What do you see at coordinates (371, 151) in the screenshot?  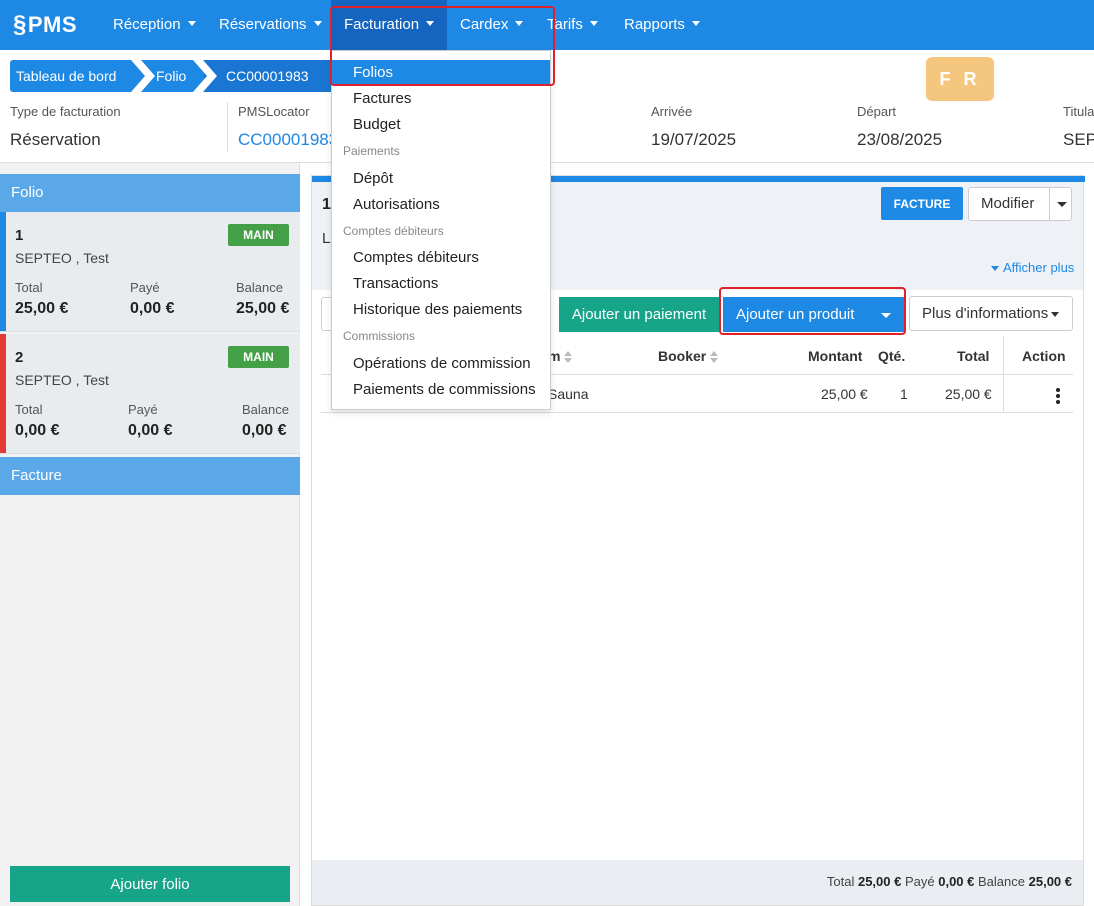 I see `menu-header-paiements: Paiements` at bounding box center [371, 151].